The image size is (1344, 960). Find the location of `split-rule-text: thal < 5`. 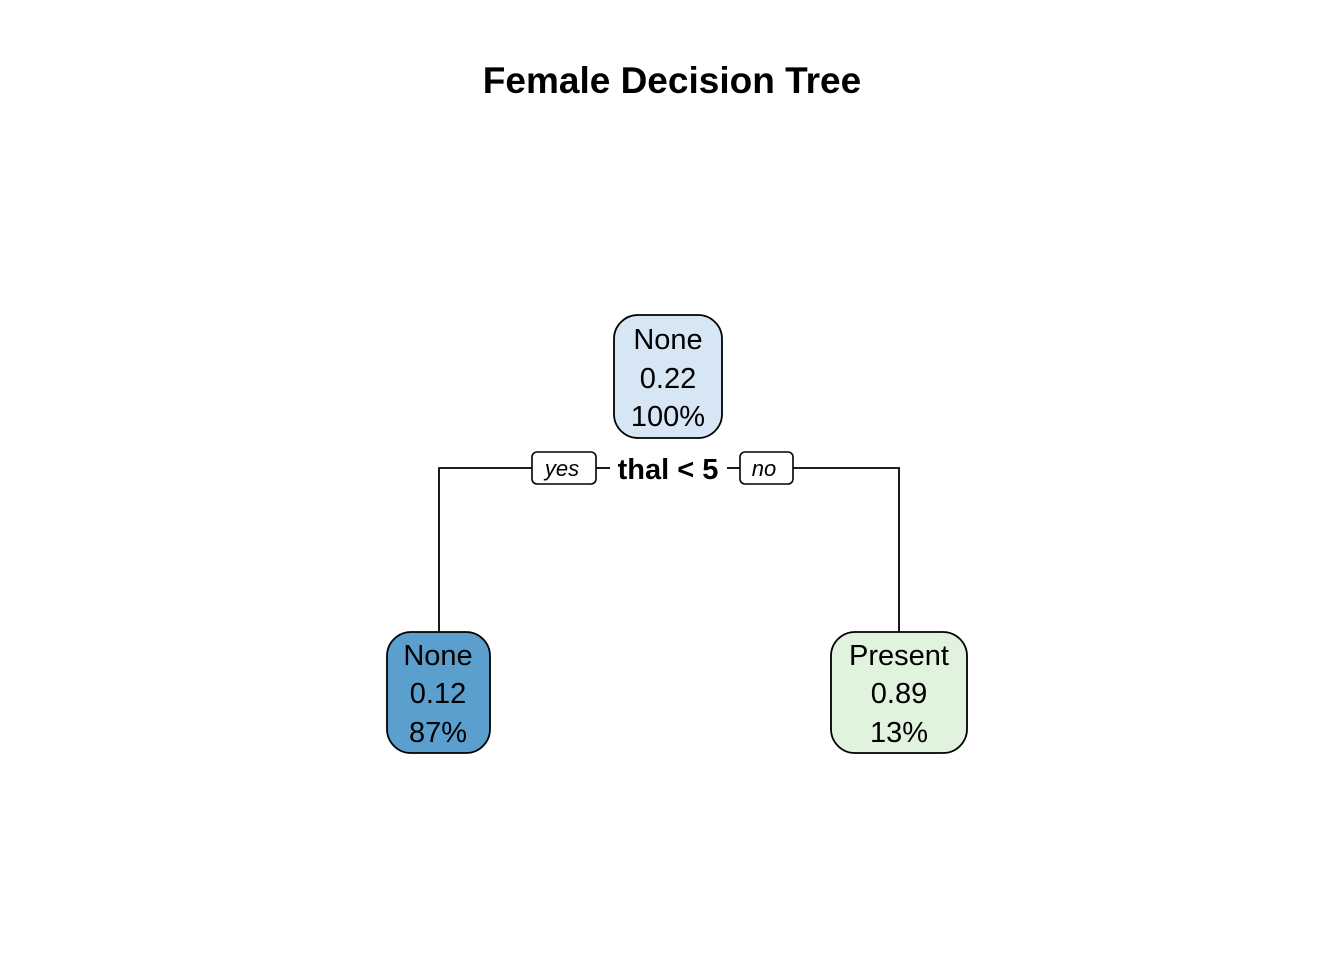

split-rule-text: thal < 5 is located at coordinates (668, 470).